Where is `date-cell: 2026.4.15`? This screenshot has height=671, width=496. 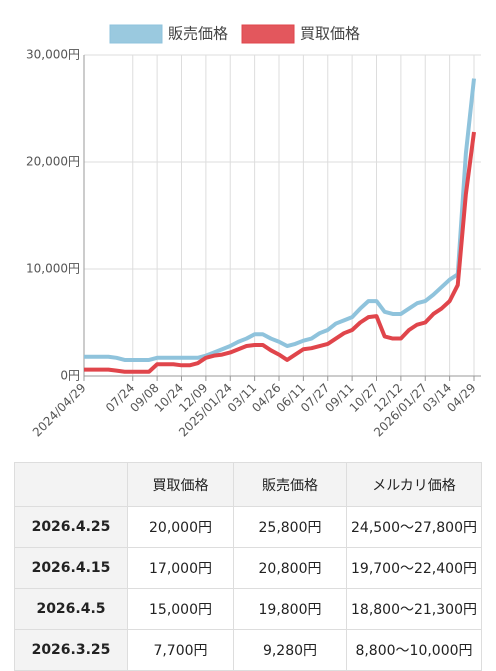
date-cell: 2026.4.15 is located at coordinates (71, 568).